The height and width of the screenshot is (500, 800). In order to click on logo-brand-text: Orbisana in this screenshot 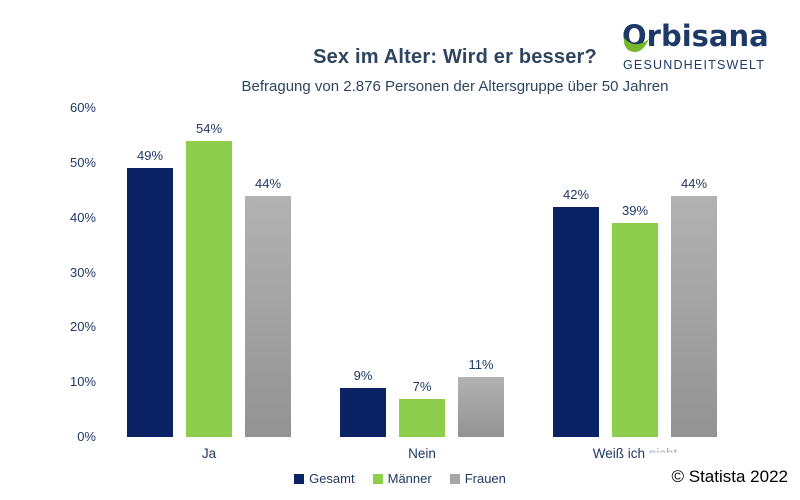, I will do `click(695, 36)`.